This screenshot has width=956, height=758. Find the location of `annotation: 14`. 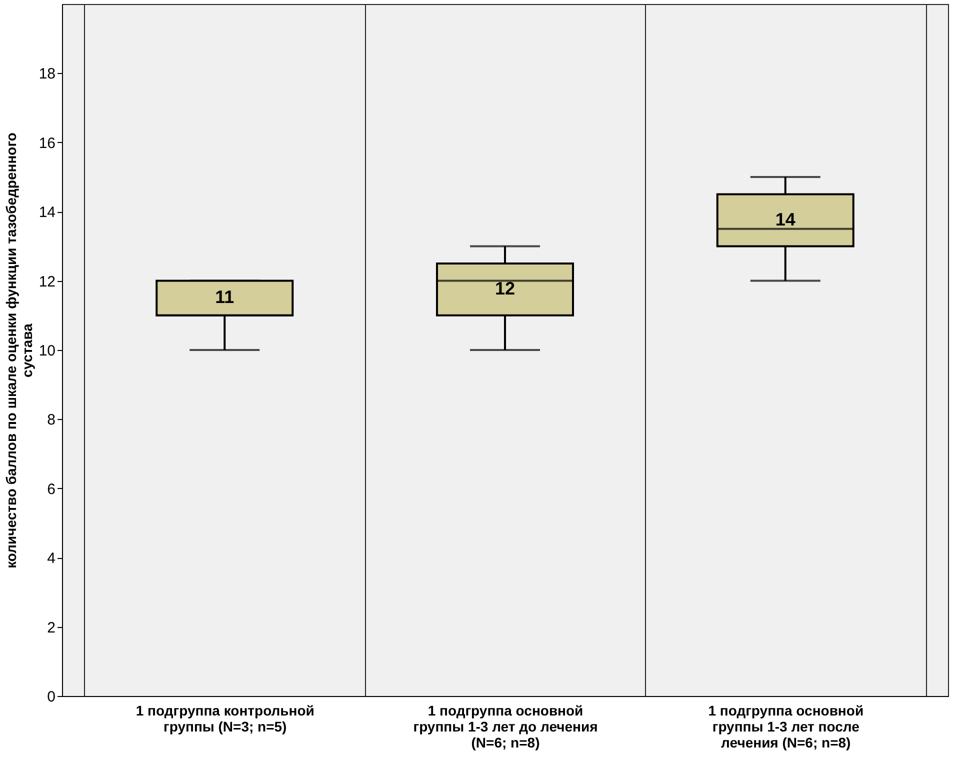

annotation: 14 is located at coordinates (785, 219).